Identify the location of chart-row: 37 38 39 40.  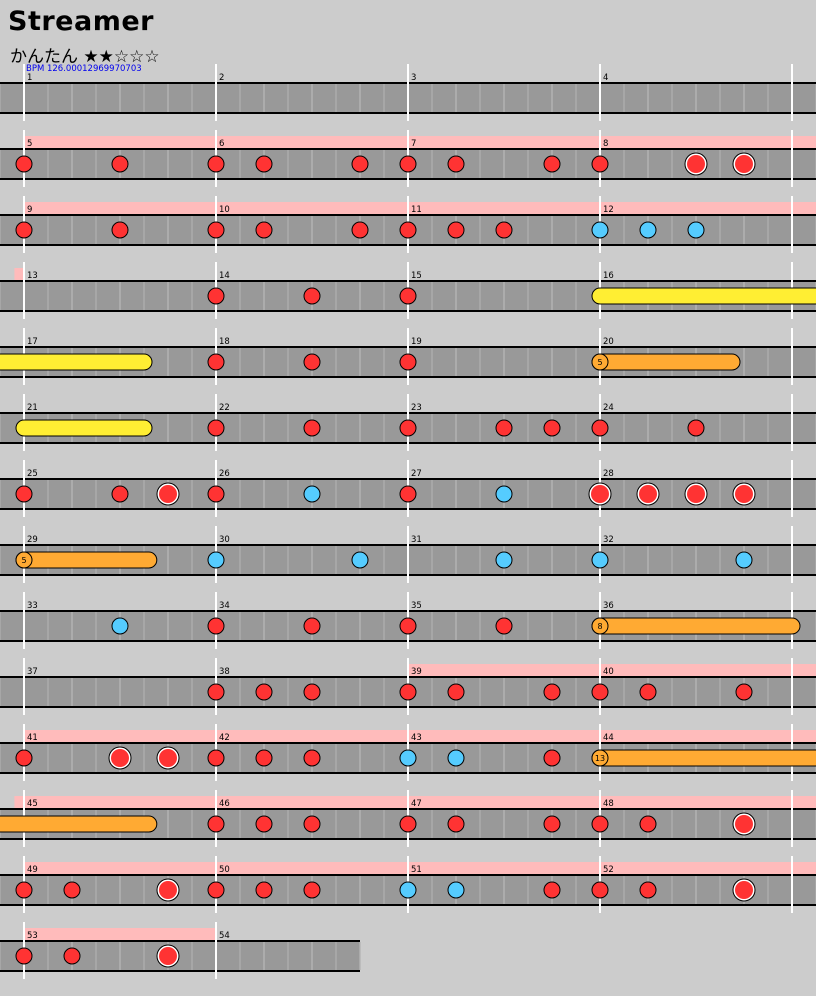
(408, 686).